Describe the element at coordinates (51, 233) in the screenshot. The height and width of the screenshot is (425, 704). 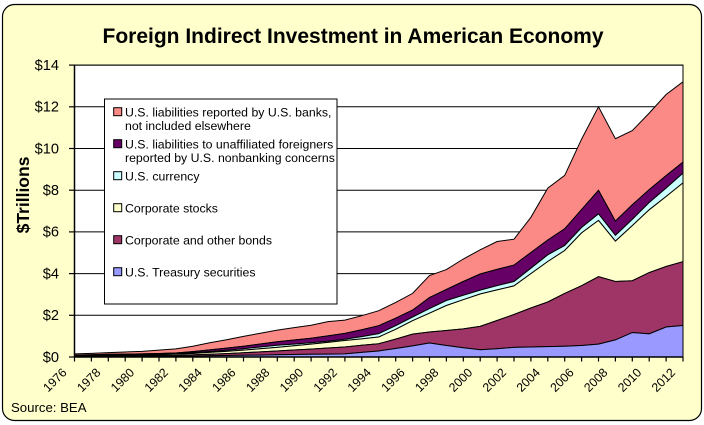
I see `svg-text: $6` at that location.